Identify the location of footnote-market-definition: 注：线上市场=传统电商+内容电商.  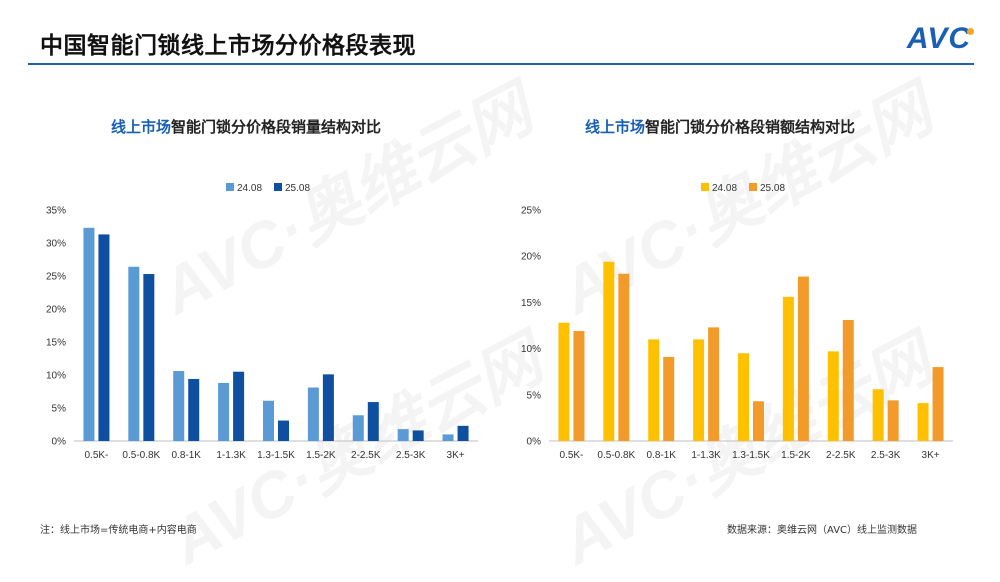
(118, 530).